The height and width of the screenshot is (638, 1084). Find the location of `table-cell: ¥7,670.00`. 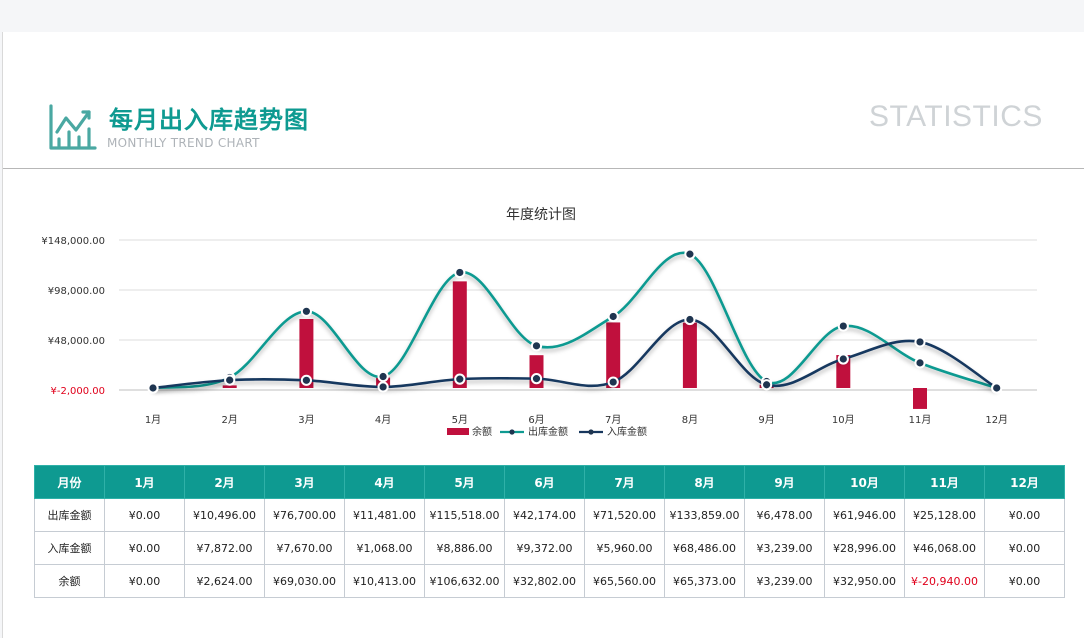

table-cell: ¥7,670.00 is located at coordinates (304, 548).